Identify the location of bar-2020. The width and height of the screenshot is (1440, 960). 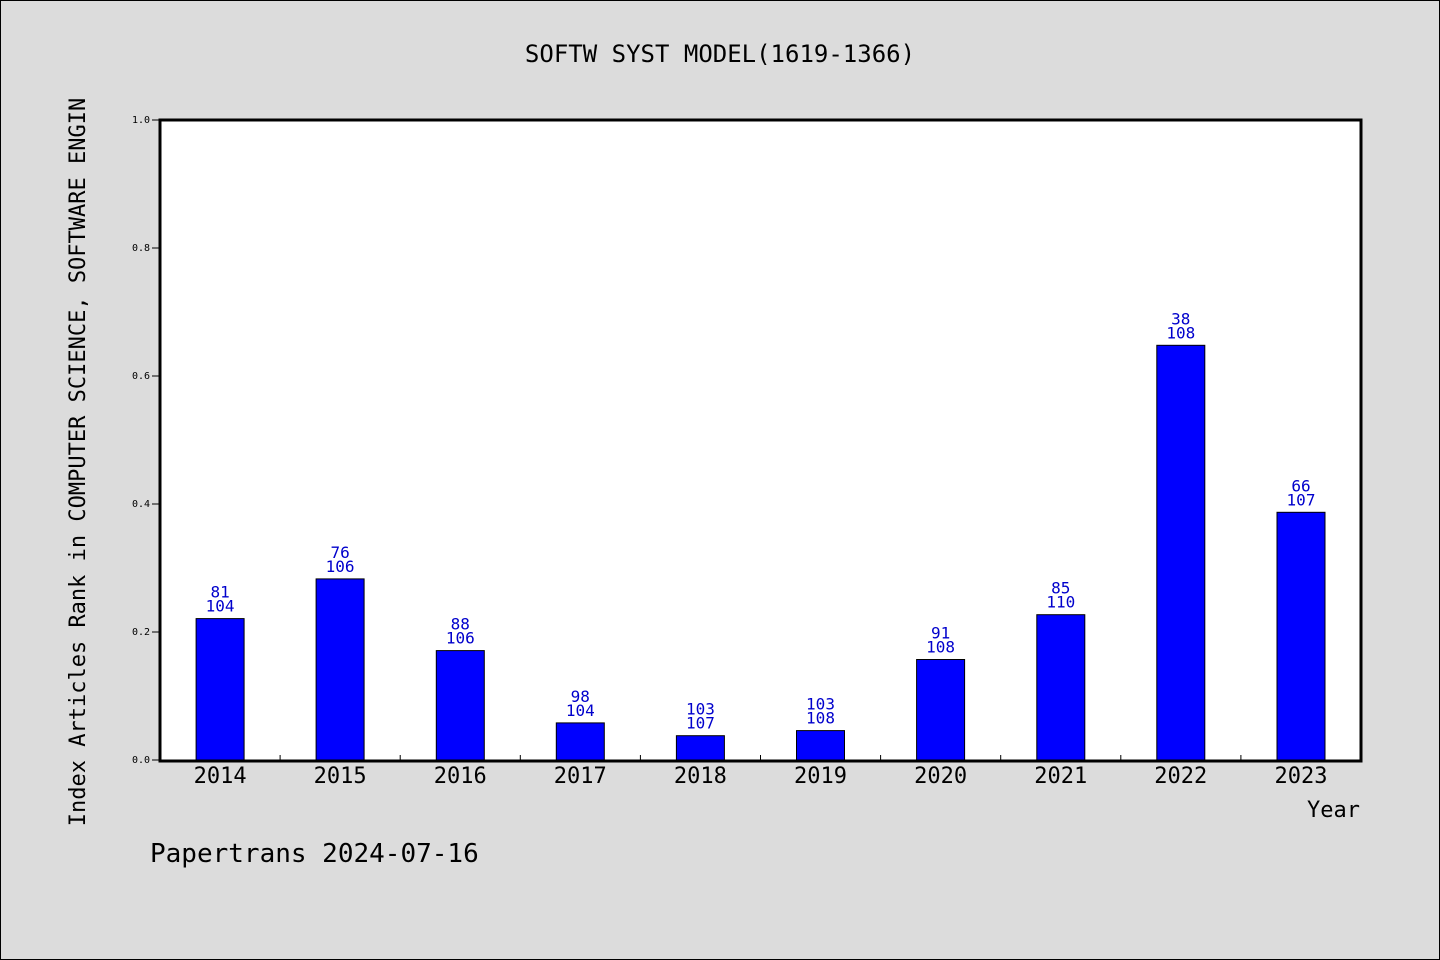
(941, 710).